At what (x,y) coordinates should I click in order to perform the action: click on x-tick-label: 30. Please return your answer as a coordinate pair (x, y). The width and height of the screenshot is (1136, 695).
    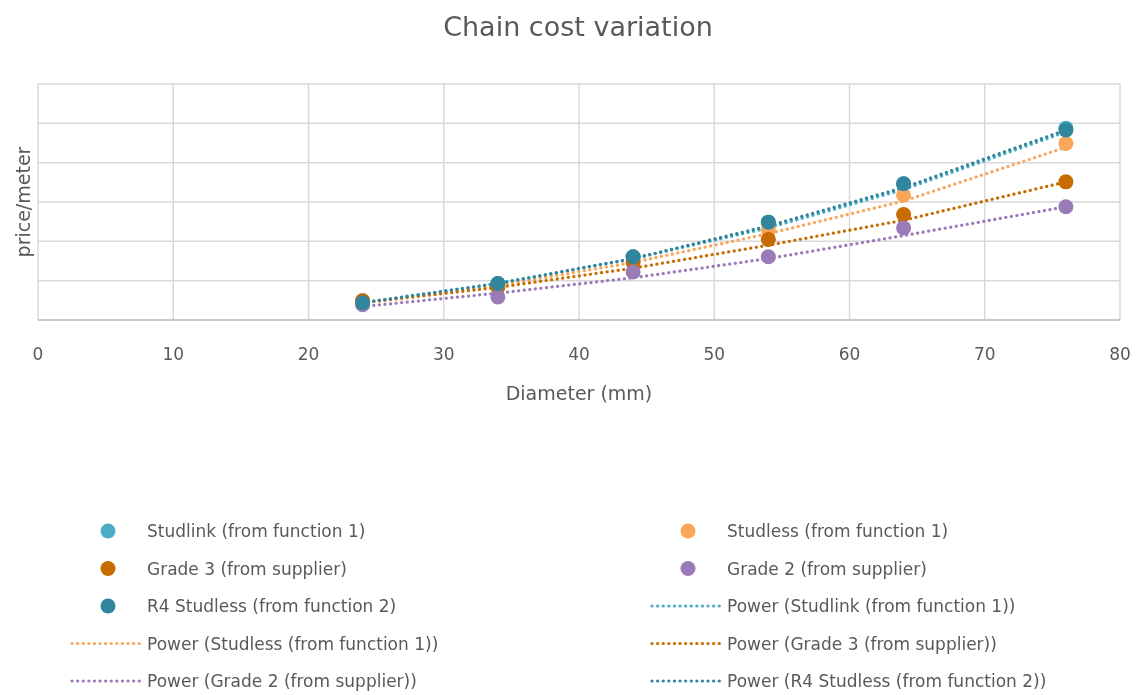
    Looking at the image, I should click on (443, 354).